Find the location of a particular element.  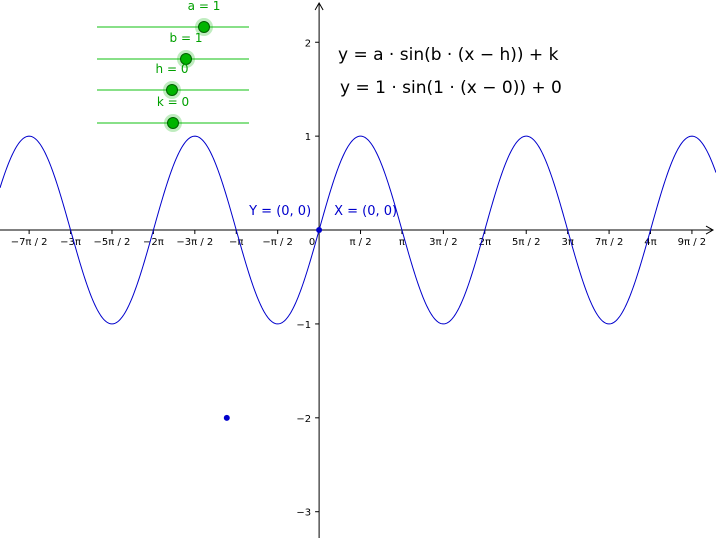

x-tick-label: 3π / 2 is located at coordinates (443, 242).